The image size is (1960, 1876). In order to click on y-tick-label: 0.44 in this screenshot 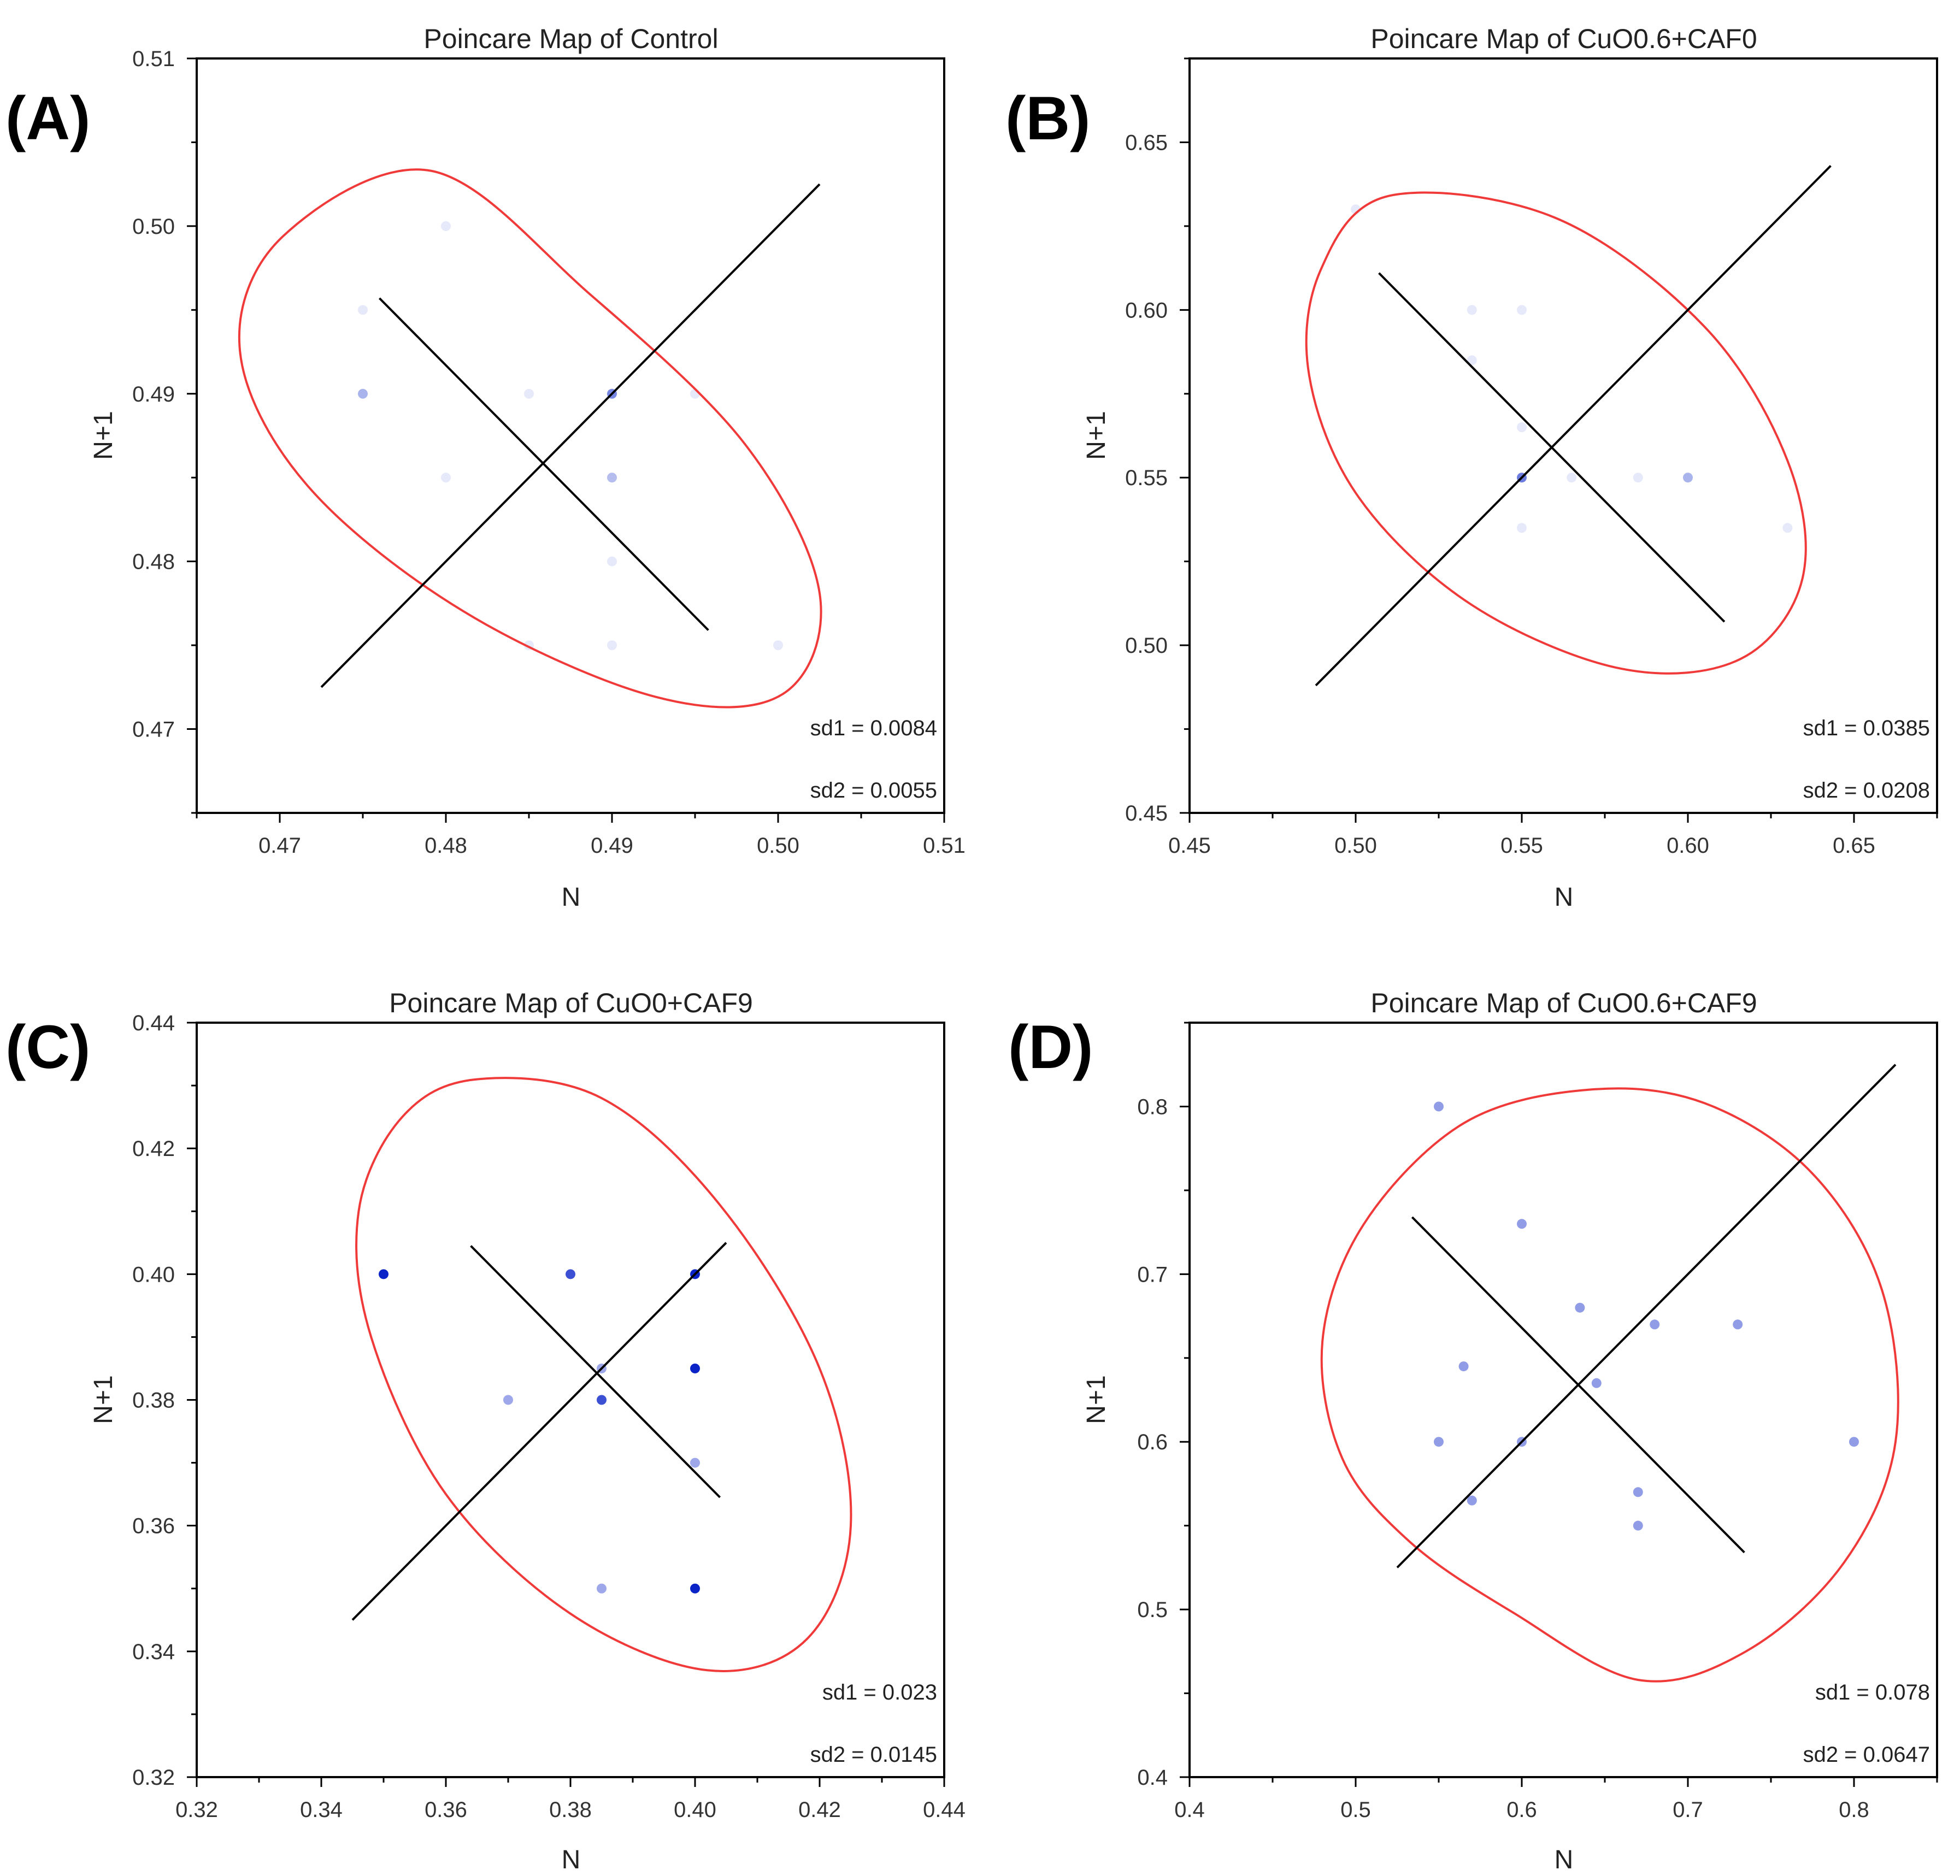, I will do `click(153, 1023)`.